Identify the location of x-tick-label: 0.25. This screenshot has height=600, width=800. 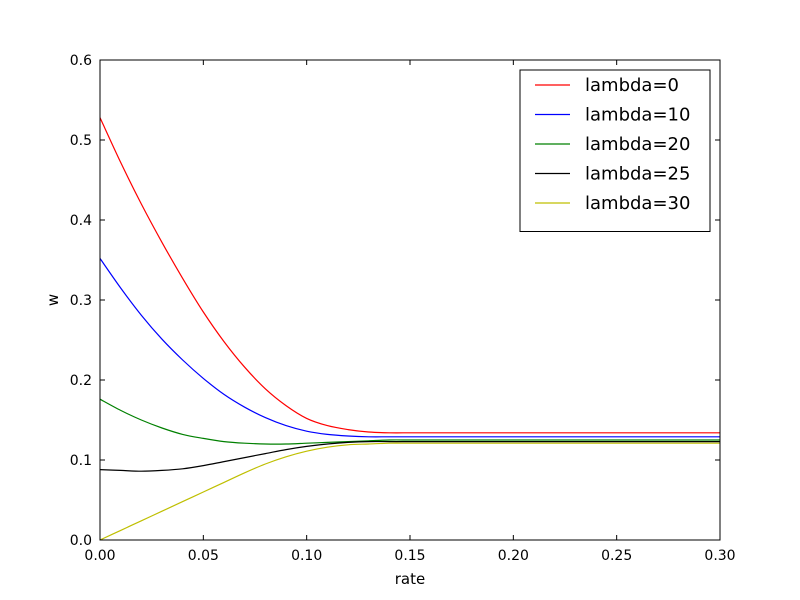
(616, 556).